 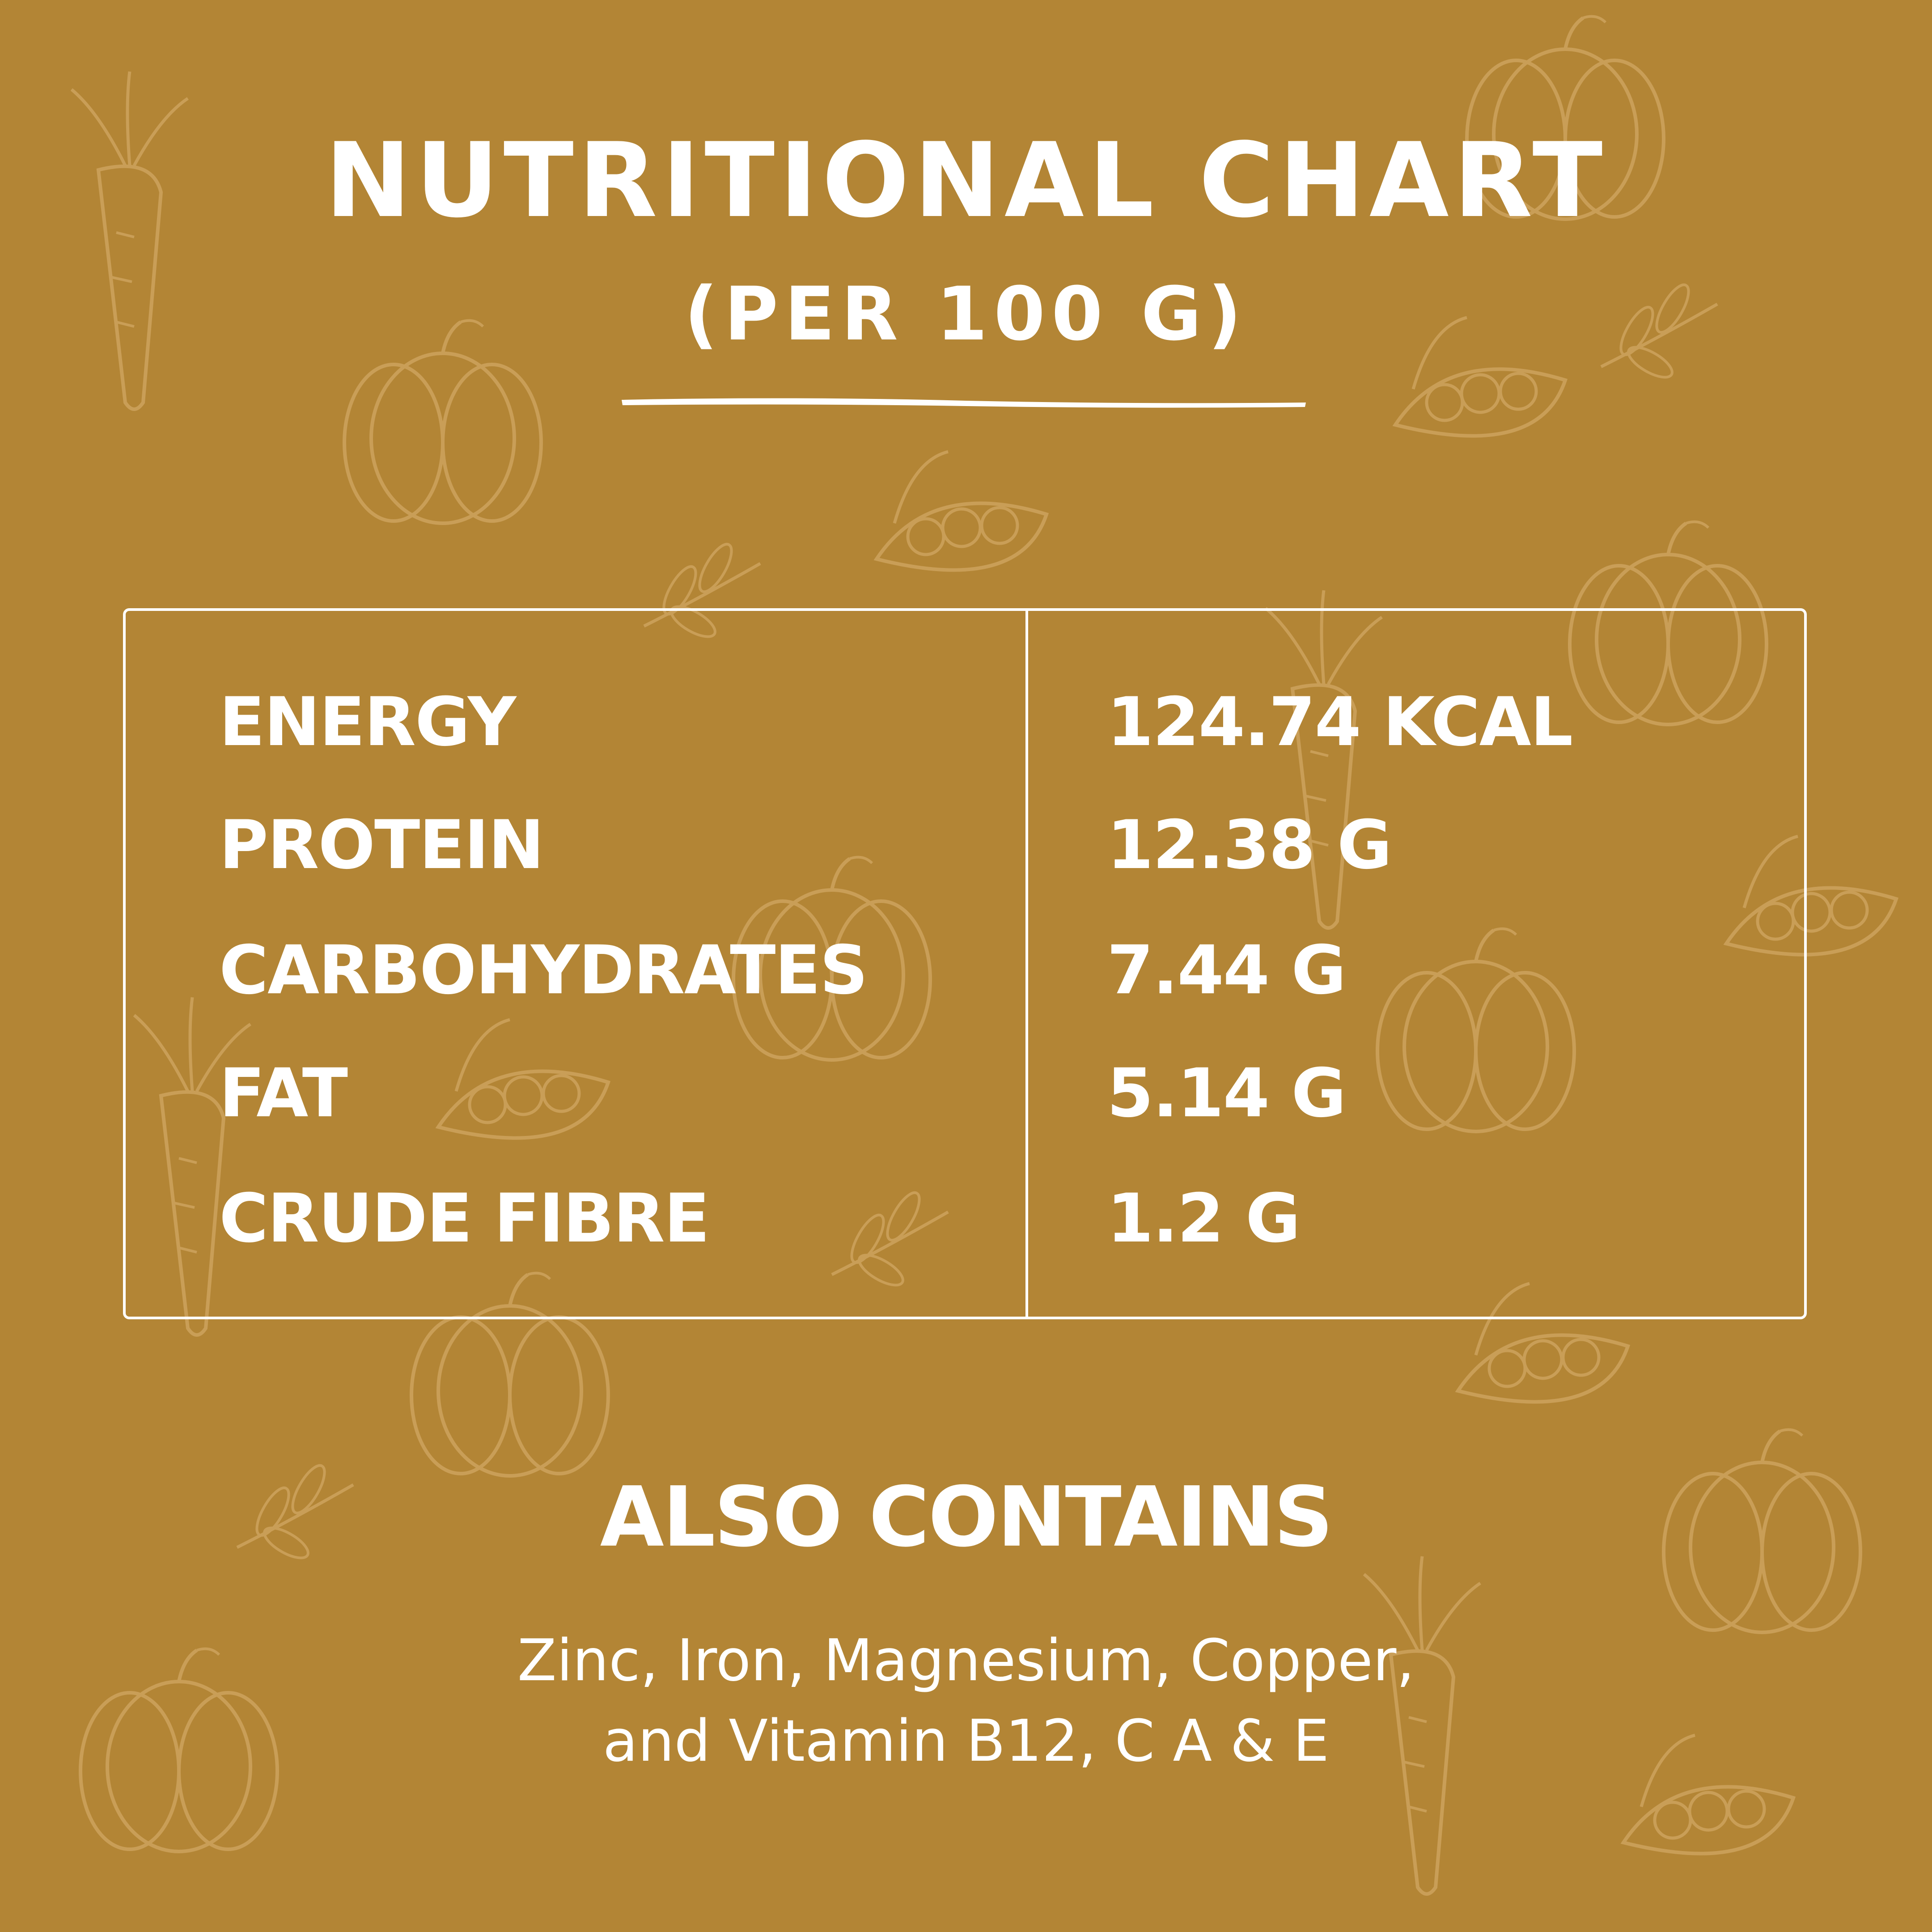 What do you see at coordinates (543, 970) in the screenshot?
I see `nutrient-label: CARBOHYDRATES` at bounding box center [543, 970].